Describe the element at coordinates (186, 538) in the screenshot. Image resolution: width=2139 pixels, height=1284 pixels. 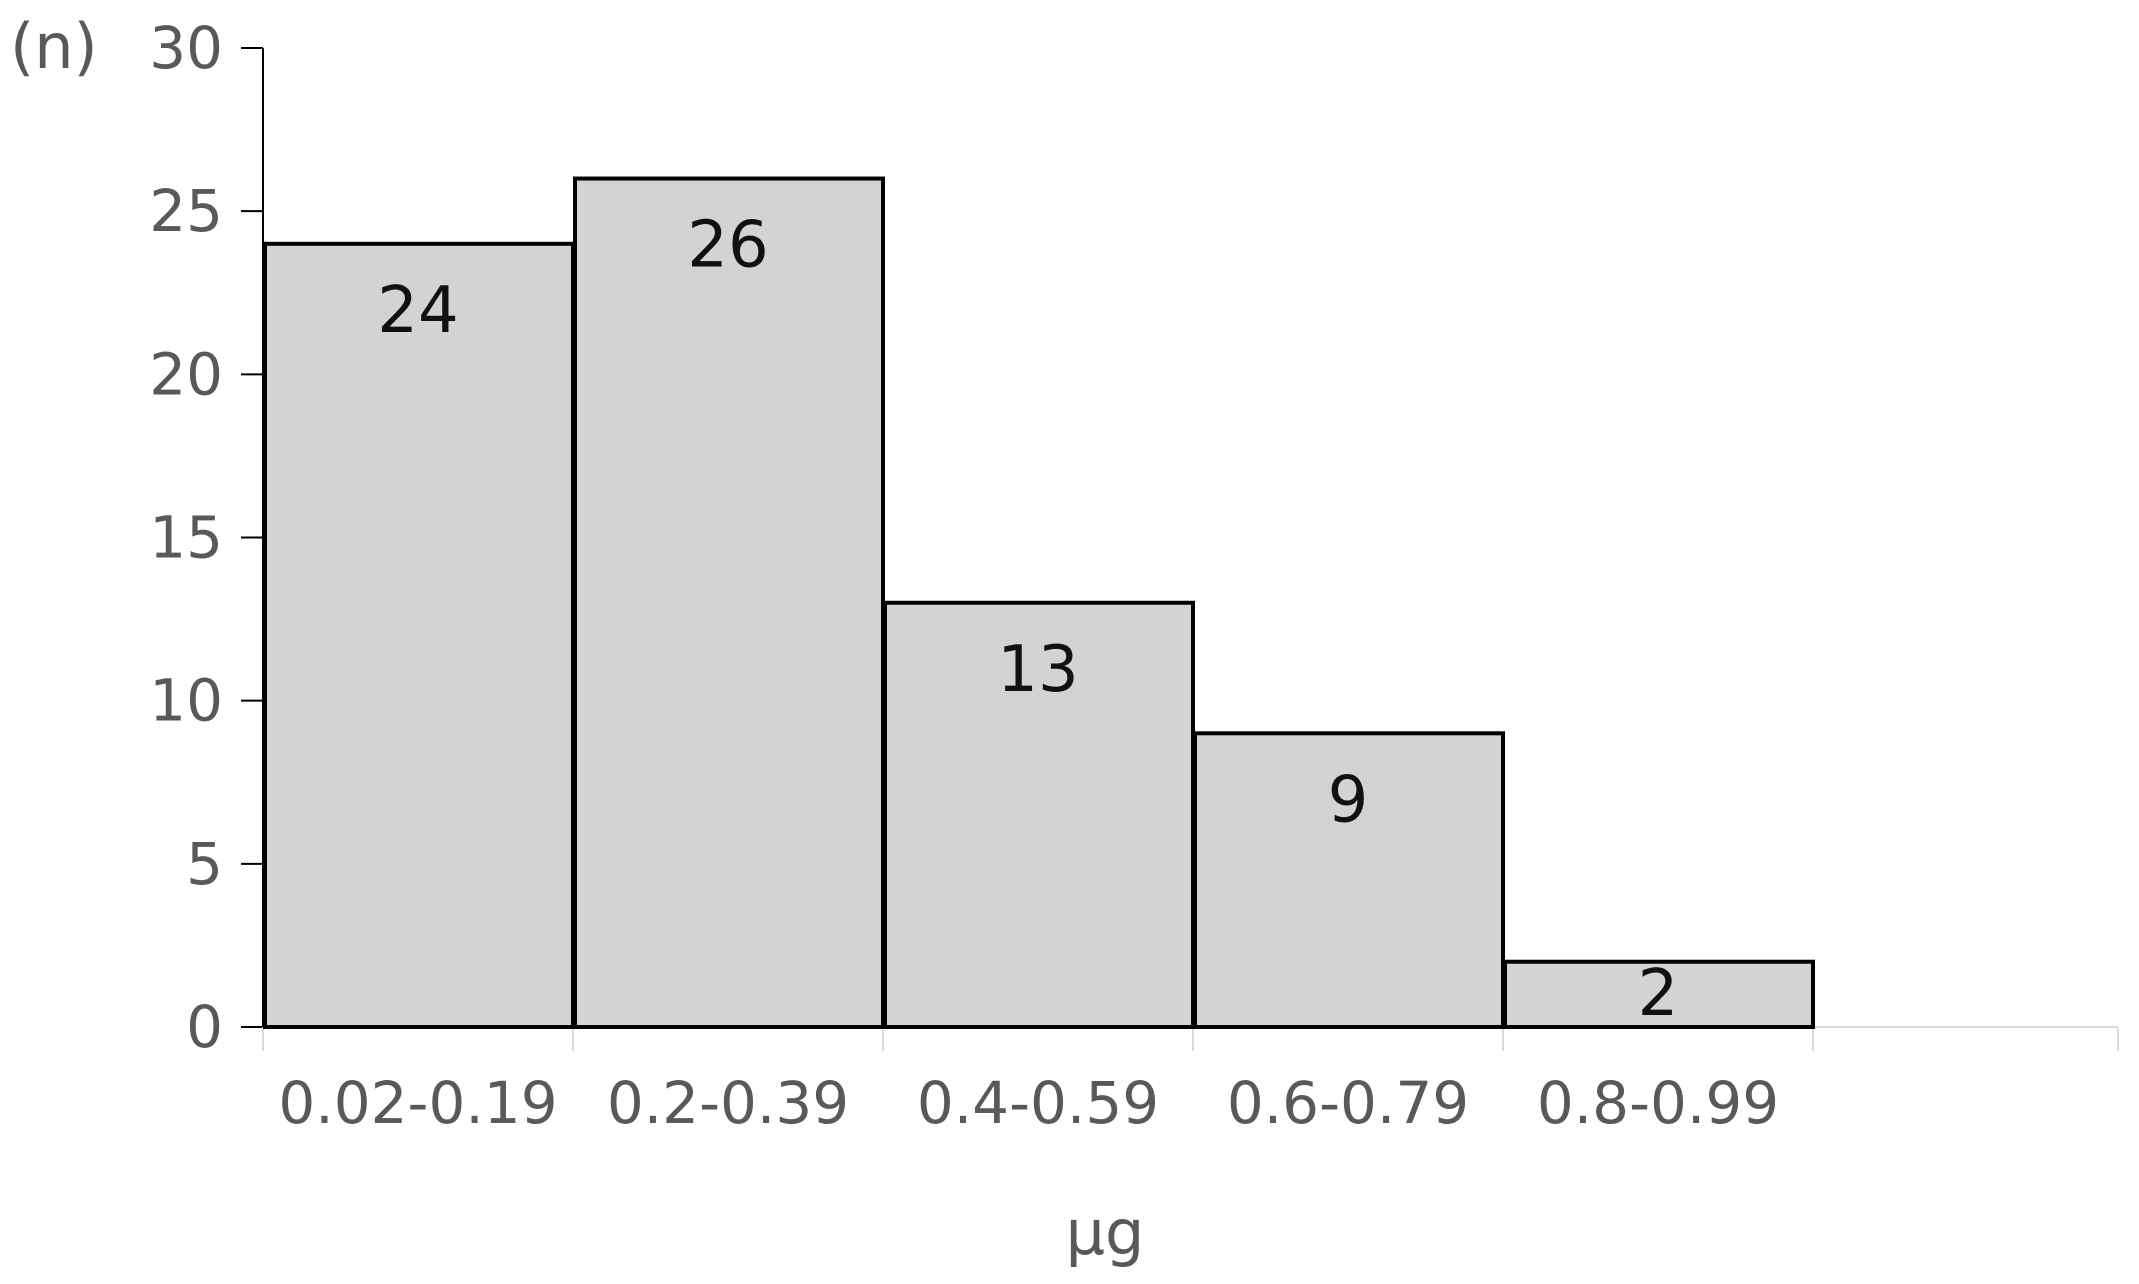
I see `y-tick-label: 15` at that location.